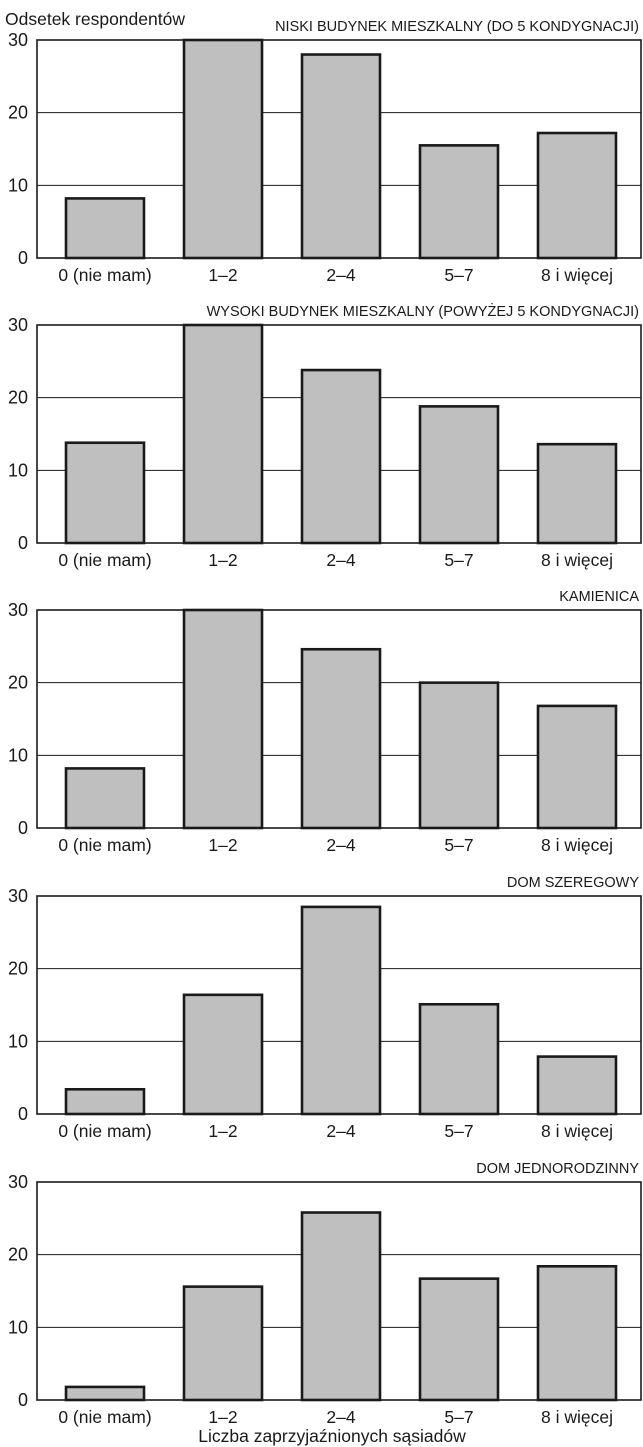 The image size is (643, 1447). Describe the element at coordinates (557, 1169) in the screenshot. I see `panel-title: DOM JEDNORODZINNY` at that location.